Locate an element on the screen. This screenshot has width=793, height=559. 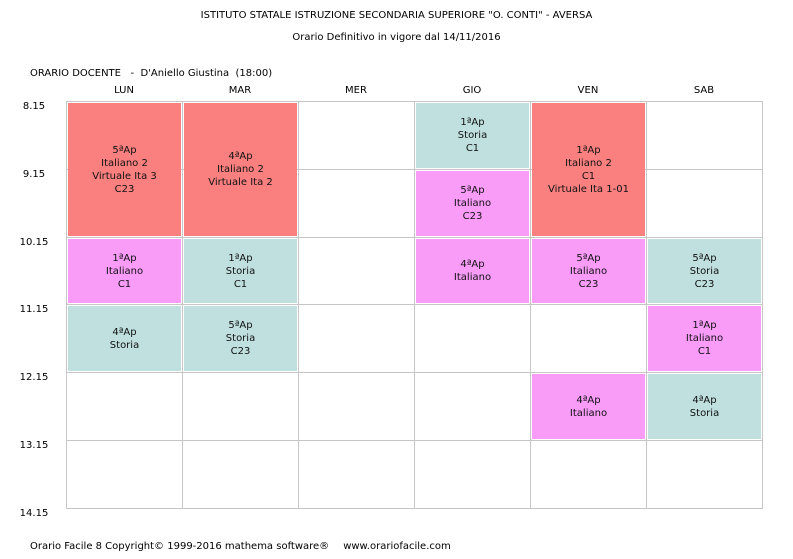
day-header-gio: GIO is located at coordinates (472, 90).